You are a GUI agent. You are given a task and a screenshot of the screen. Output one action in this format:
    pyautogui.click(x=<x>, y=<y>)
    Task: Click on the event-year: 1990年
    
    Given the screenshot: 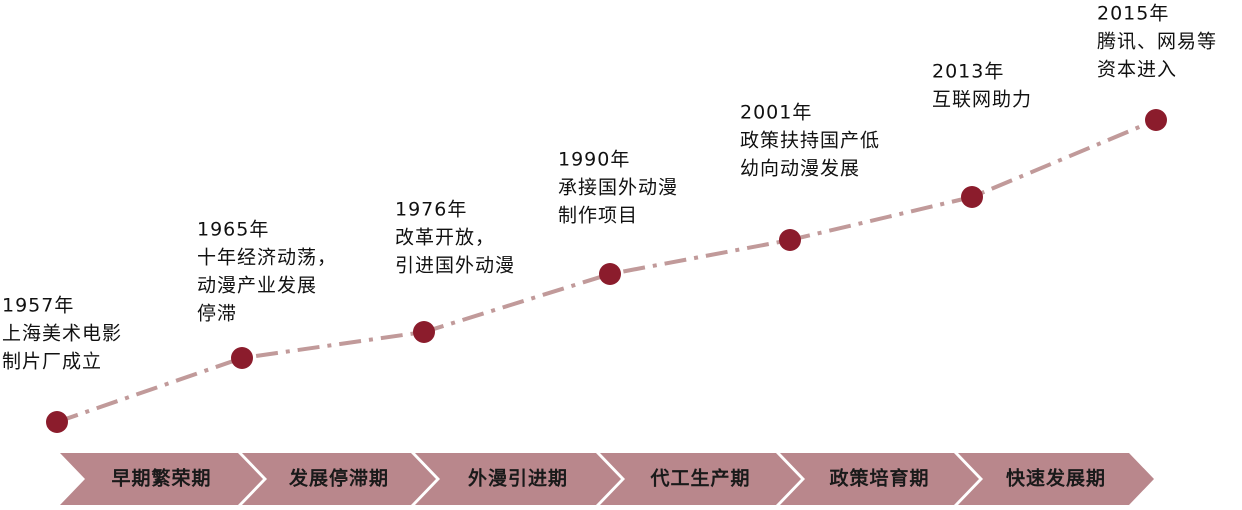 What is the action you would take?
    pyautogui.click(x=594, y=160)
    